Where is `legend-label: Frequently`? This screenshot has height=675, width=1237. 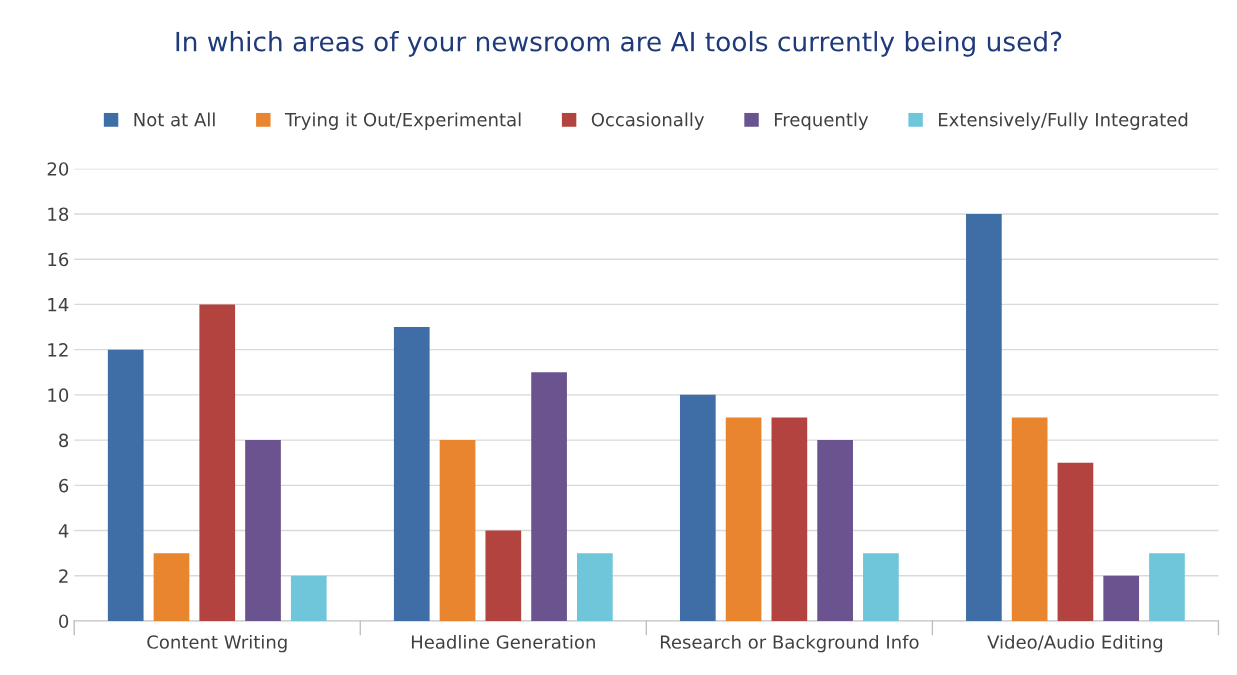
legend-label: Frequently is located at coordinates (821, 121).